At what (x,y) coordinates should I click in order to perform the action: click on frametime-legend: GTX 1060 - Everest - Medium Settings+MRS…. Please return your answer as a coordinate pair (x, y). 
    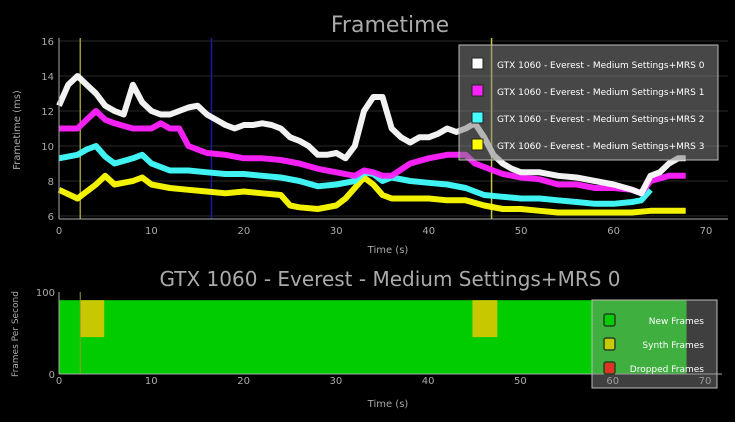
    Looking at the image, I should click on (588, 102).